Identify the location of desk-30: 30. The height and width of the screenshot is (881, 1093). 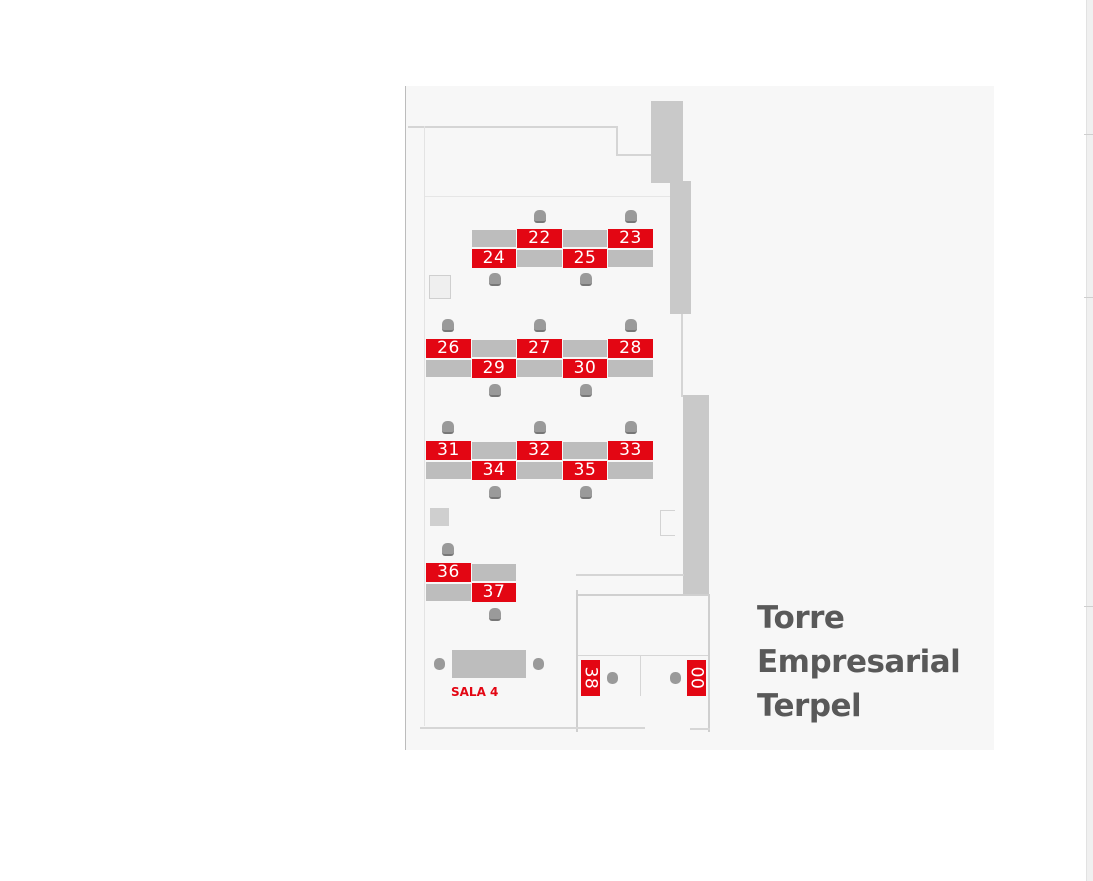
(585, 368).